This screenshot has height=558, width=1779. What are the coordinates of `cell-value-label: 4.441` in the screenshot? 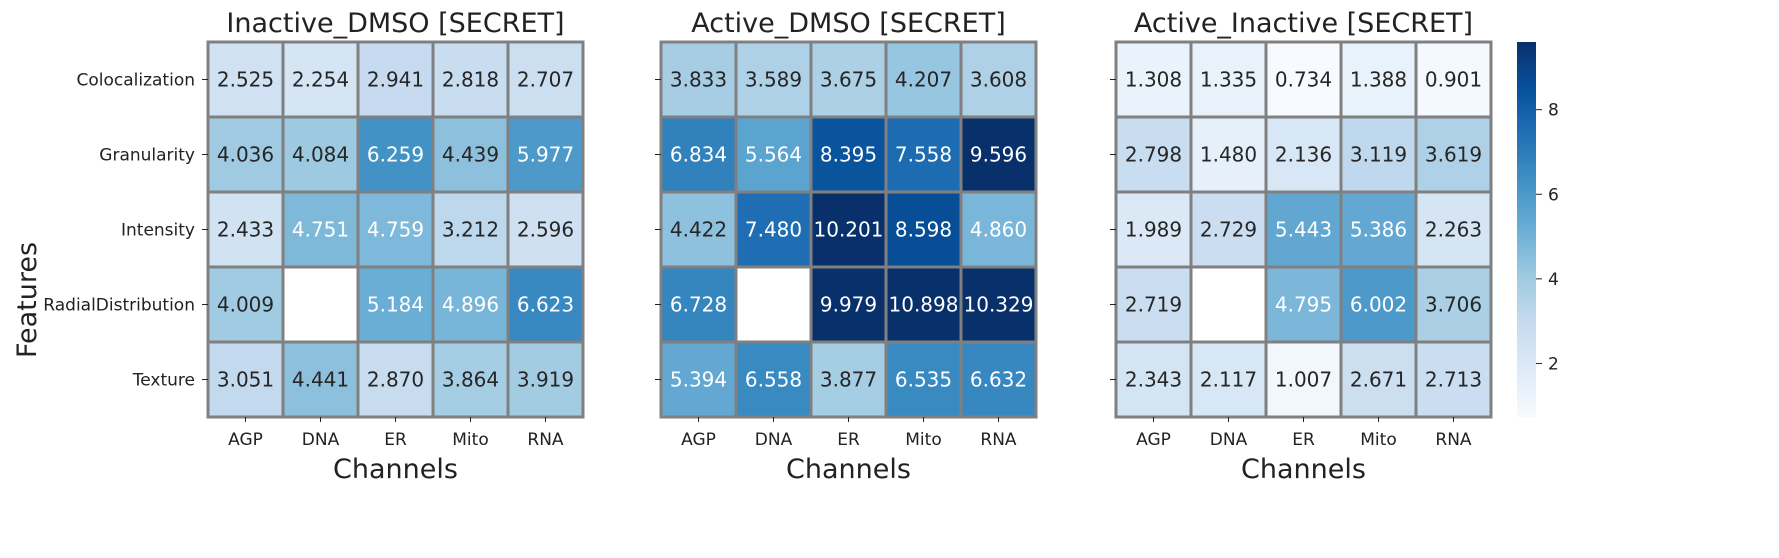 It's located at (320, 380).